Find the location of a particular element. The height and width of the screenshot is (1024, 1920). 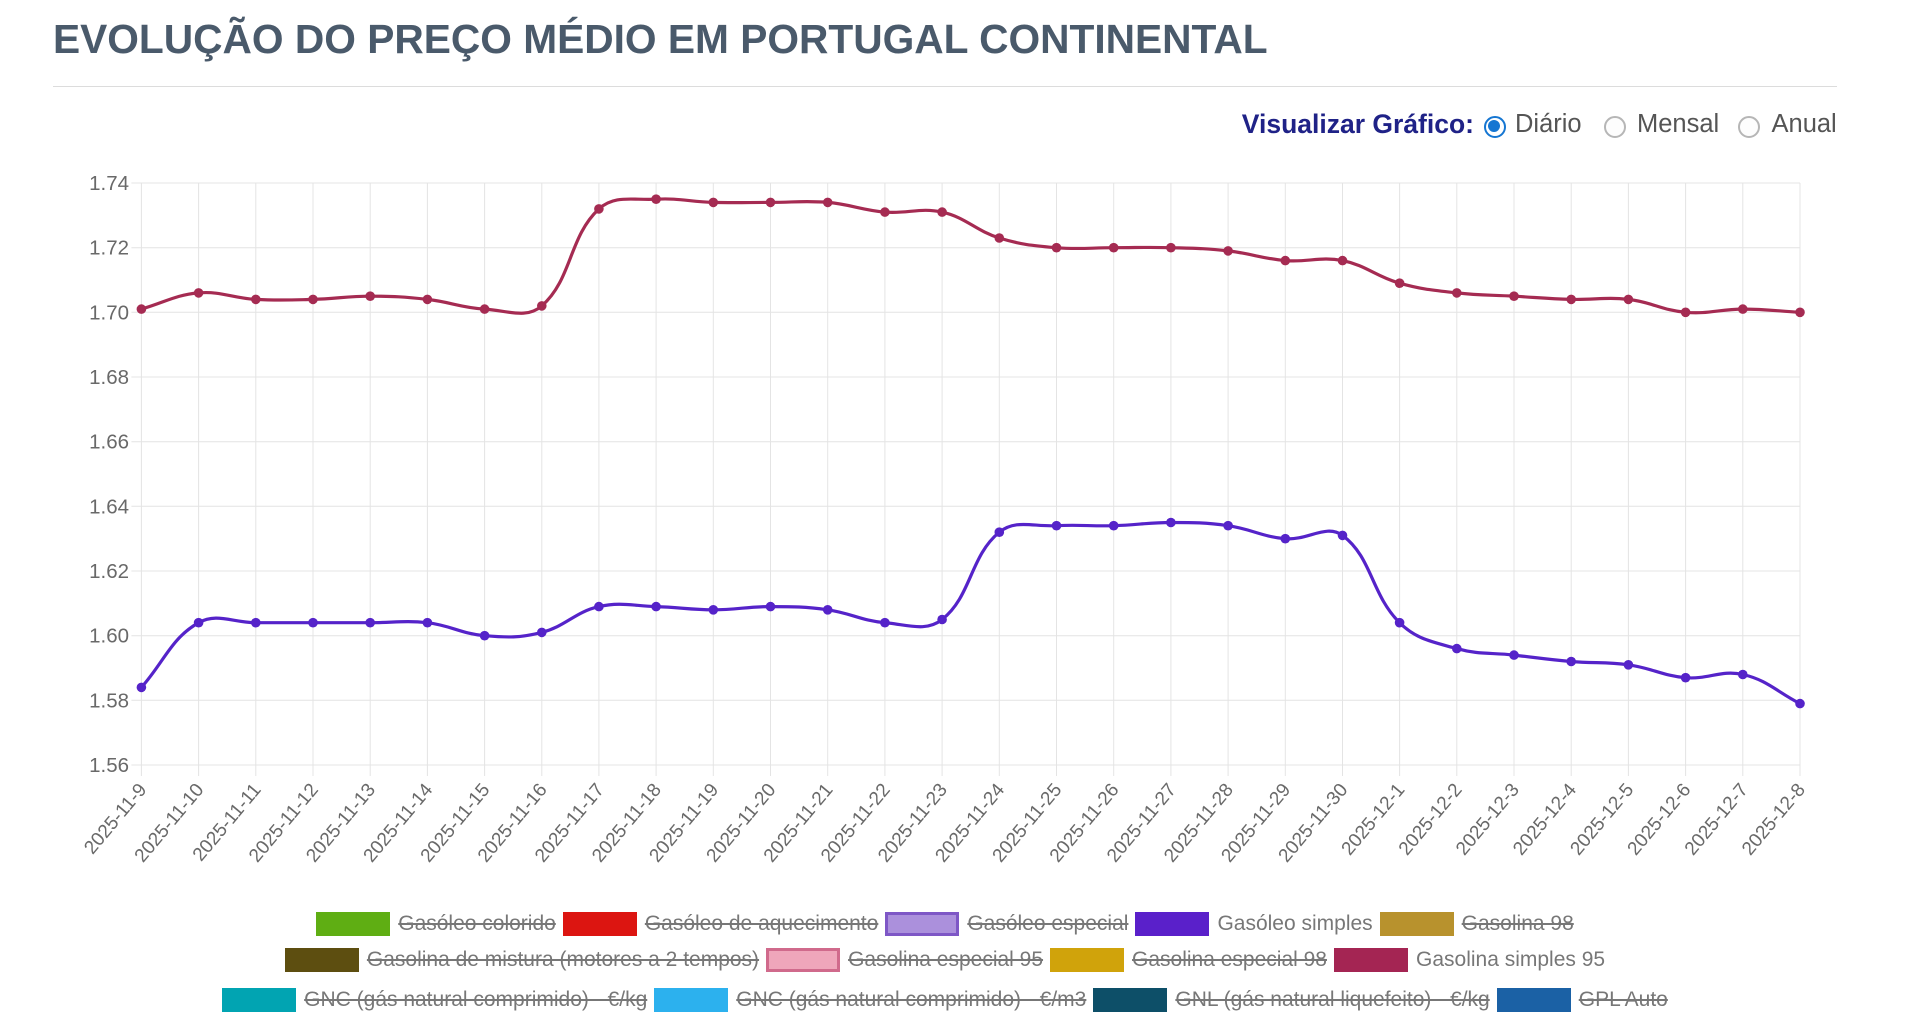

svg-text: 1.56 is located at coordinates (109, 765).